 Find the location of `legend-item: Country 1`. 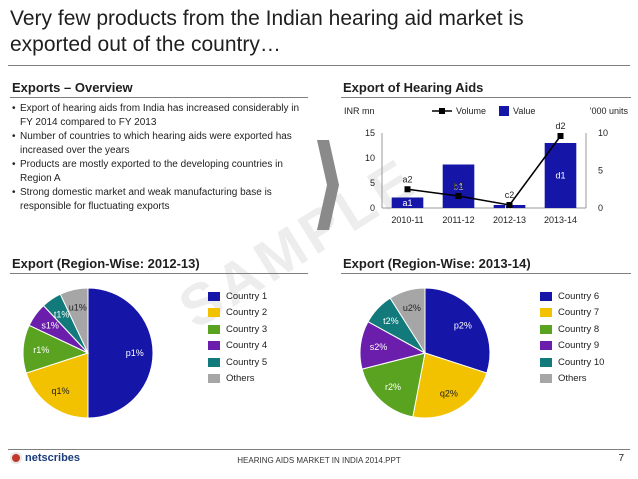

legend-item: Country 1 is located at coordinates (237, 296).